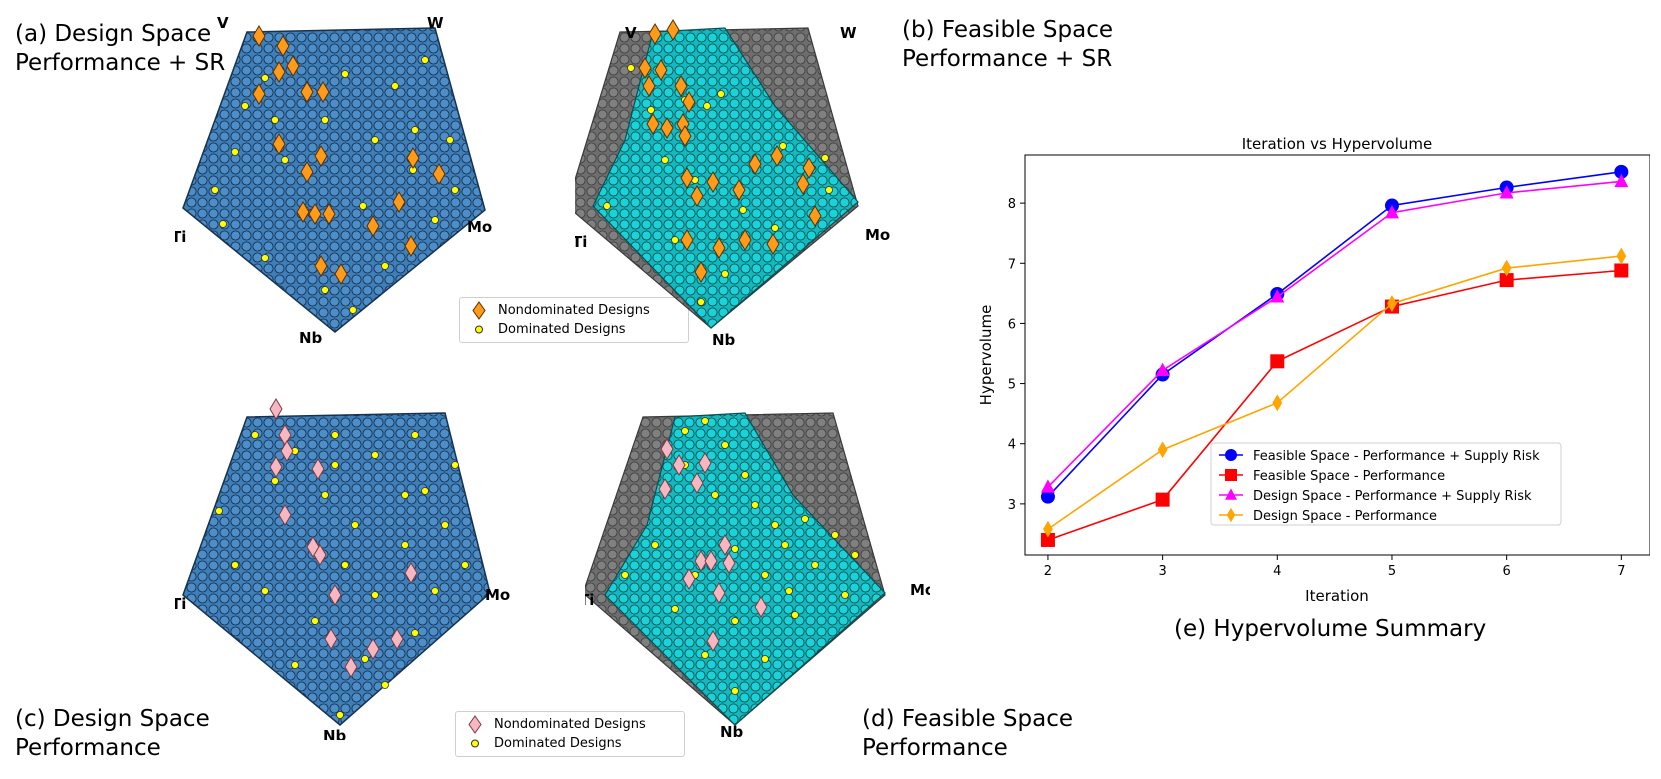  I want to click on vertex-ti-c: Ti, so click(180, 604).